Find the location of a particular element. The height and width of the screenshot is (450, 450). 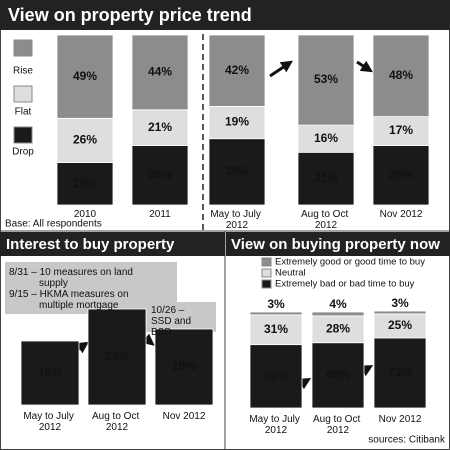

value-label: 73% is located at coordinates (400, 372).